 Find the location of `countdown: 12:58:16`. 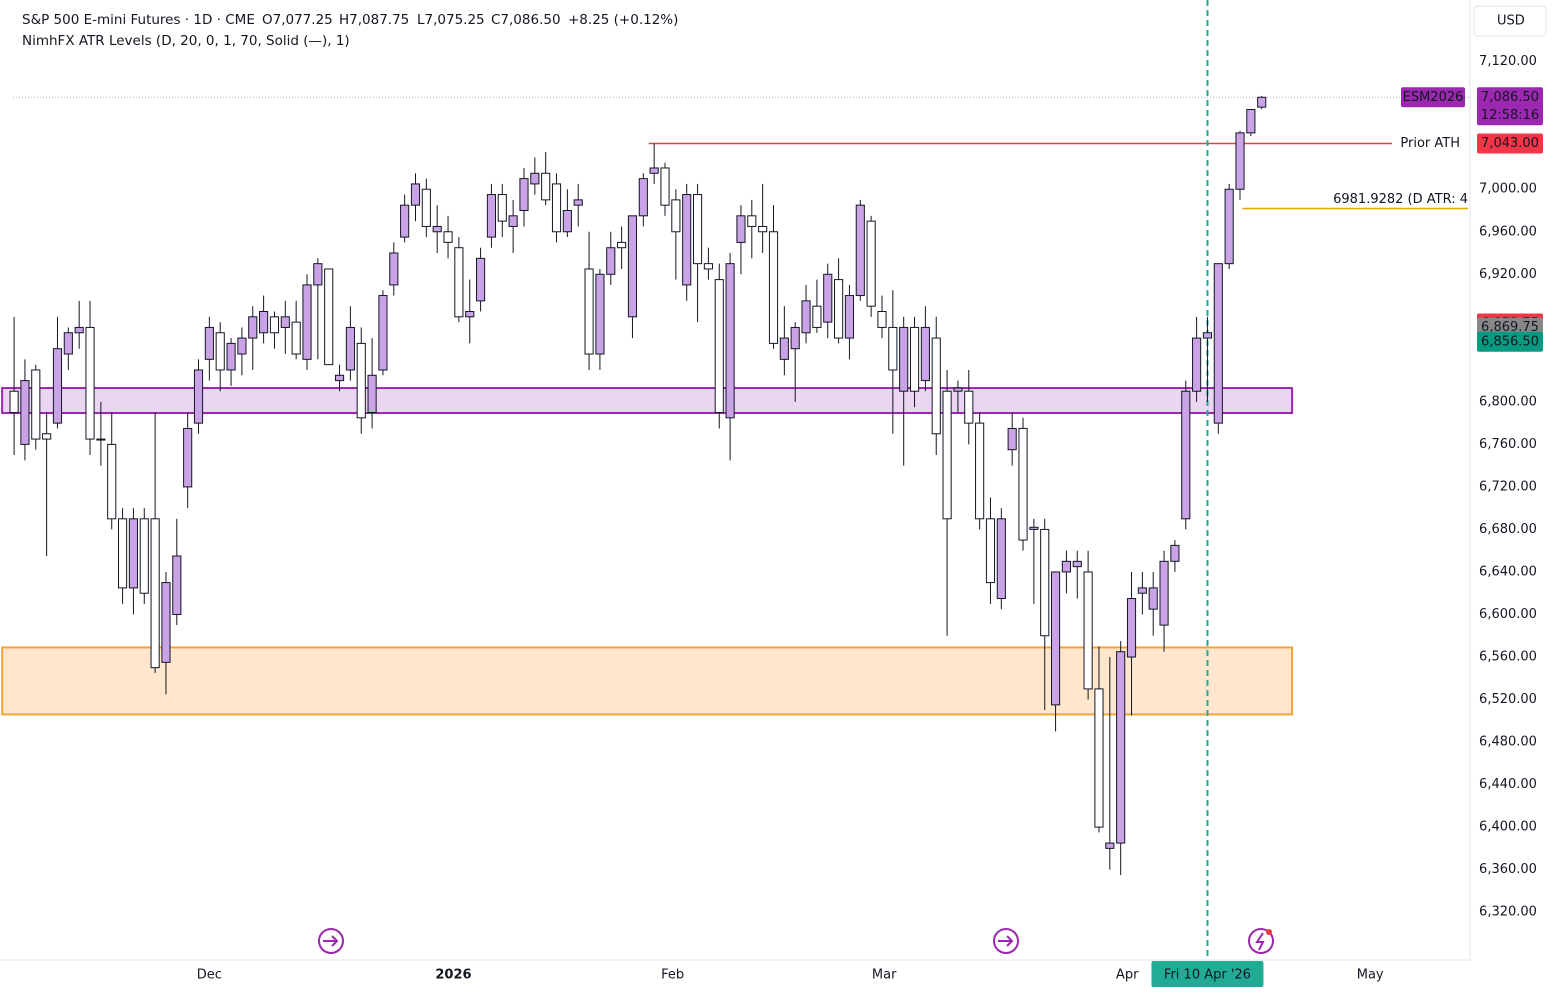

countdown: 12:58:16 is located at coordinates (1510, 115).